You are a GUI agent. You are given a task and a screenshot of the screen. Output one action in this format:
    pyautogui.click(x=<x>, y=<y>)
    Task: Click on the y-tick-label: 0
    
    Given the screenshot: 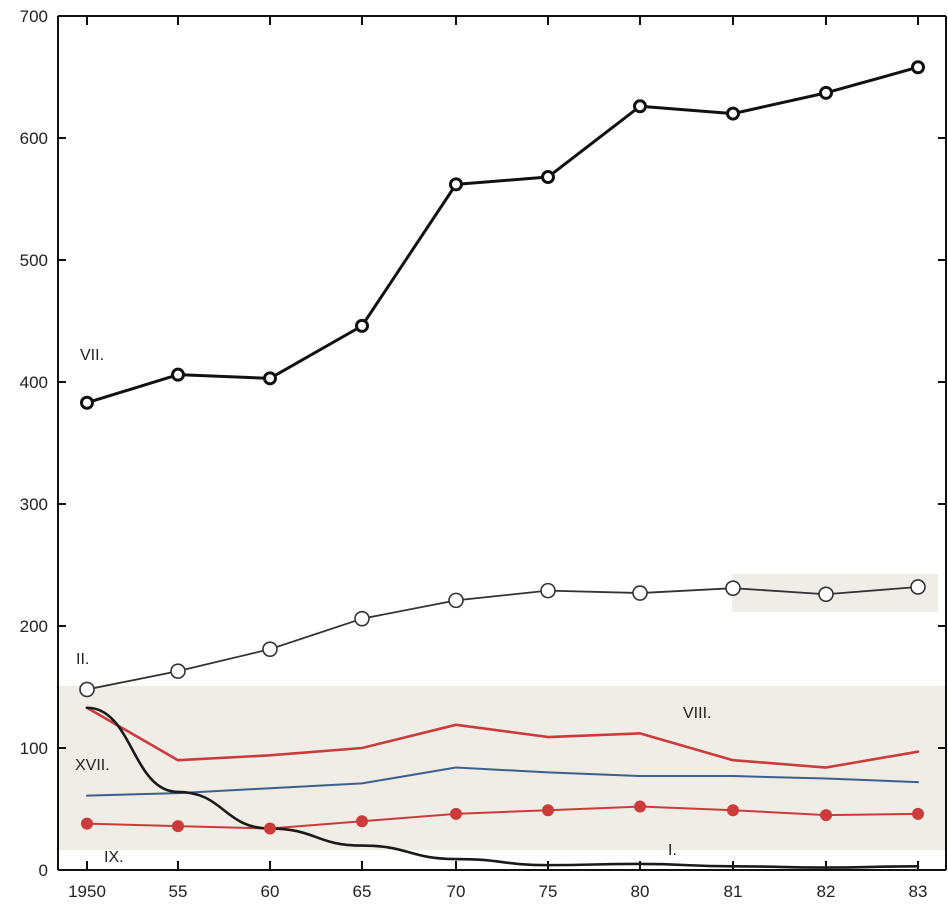 What is the action you would take?
    pyautogui.click(x=43, y=870)
    